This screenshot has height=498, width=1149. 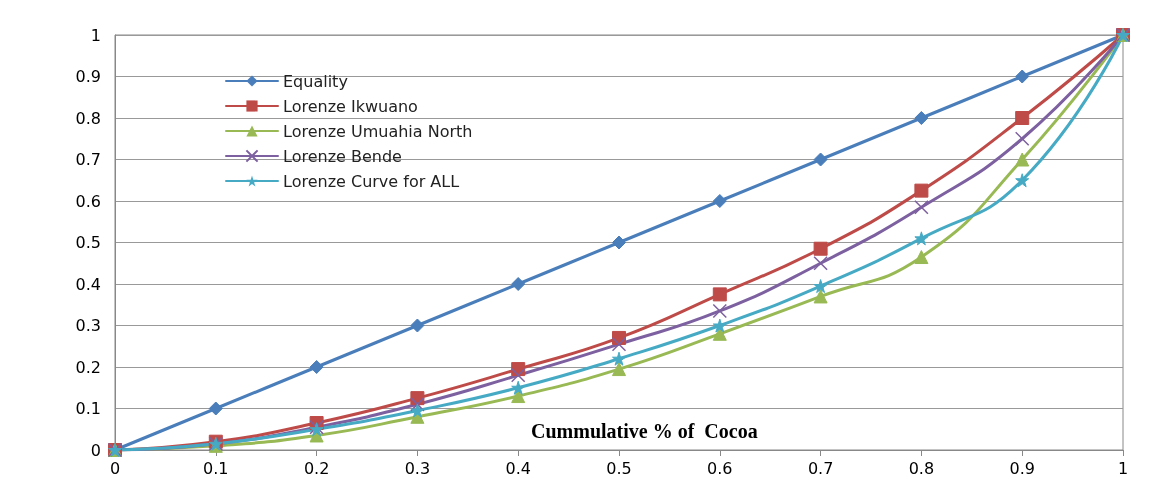 I want to click on legend-label: Lorenze Umuahia North, so click(x=378, y=131).